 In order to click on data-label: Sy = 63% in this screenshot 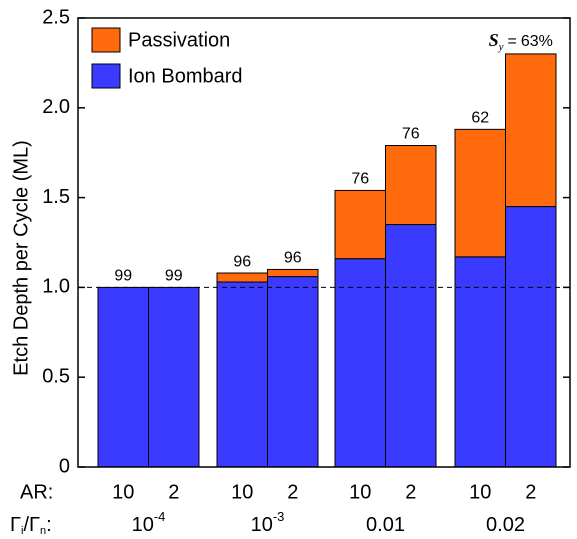, I will do `click(521, 41)`.